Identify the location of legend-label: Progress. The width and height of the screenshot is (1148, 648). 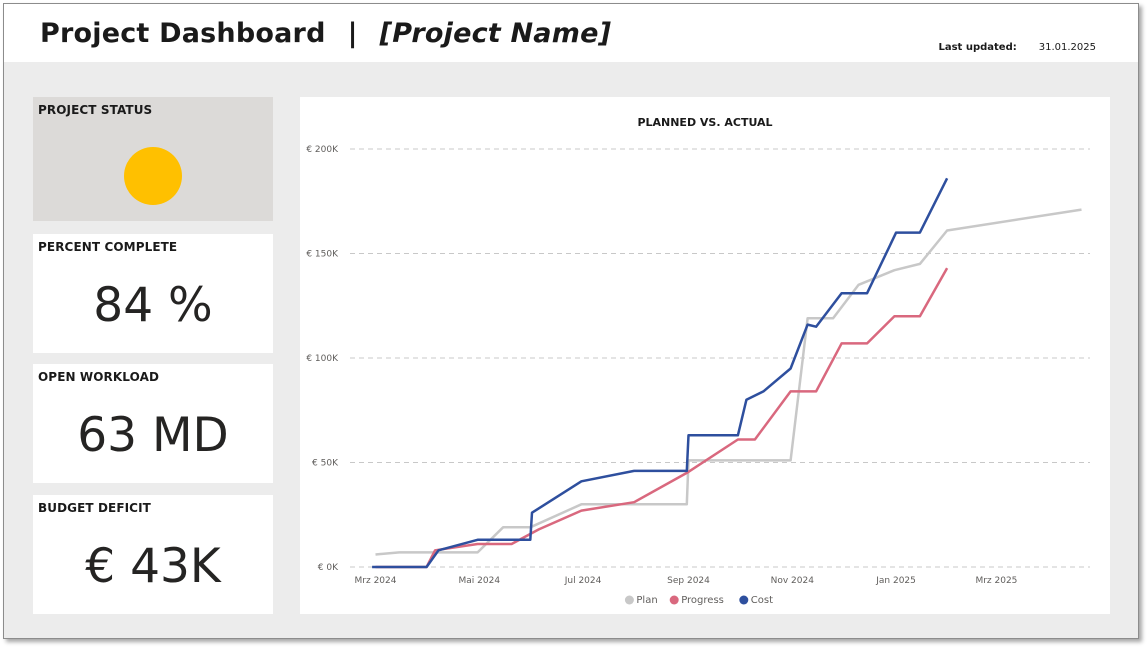
(702, 600).